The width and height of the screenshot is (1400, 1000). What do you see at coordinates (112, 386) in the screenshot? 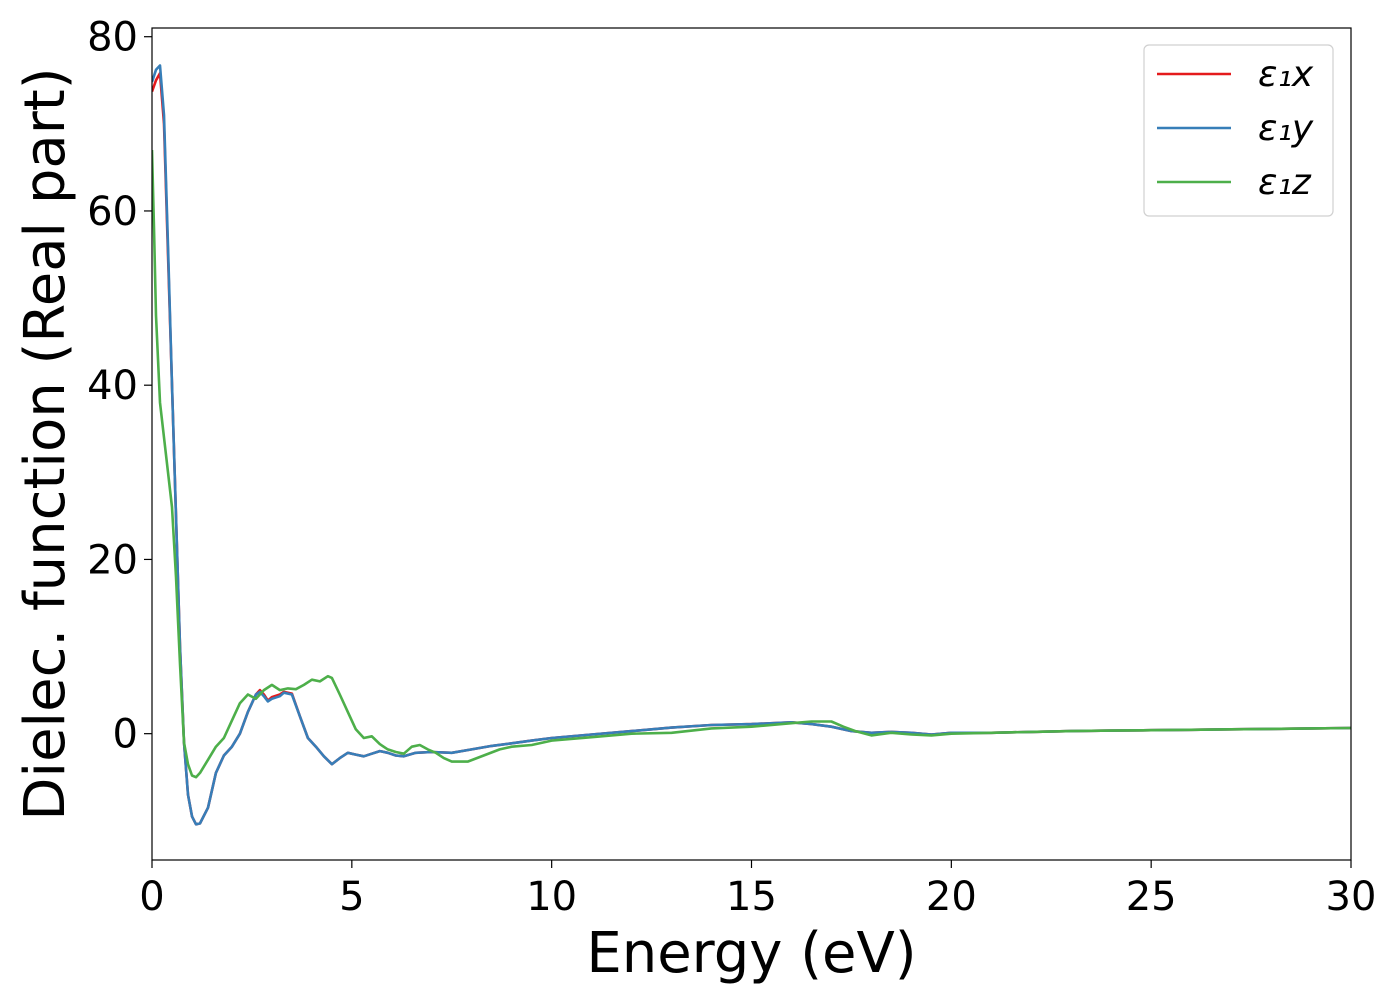
I see `y-tick-label: 40` at bounding box center [112, 386].